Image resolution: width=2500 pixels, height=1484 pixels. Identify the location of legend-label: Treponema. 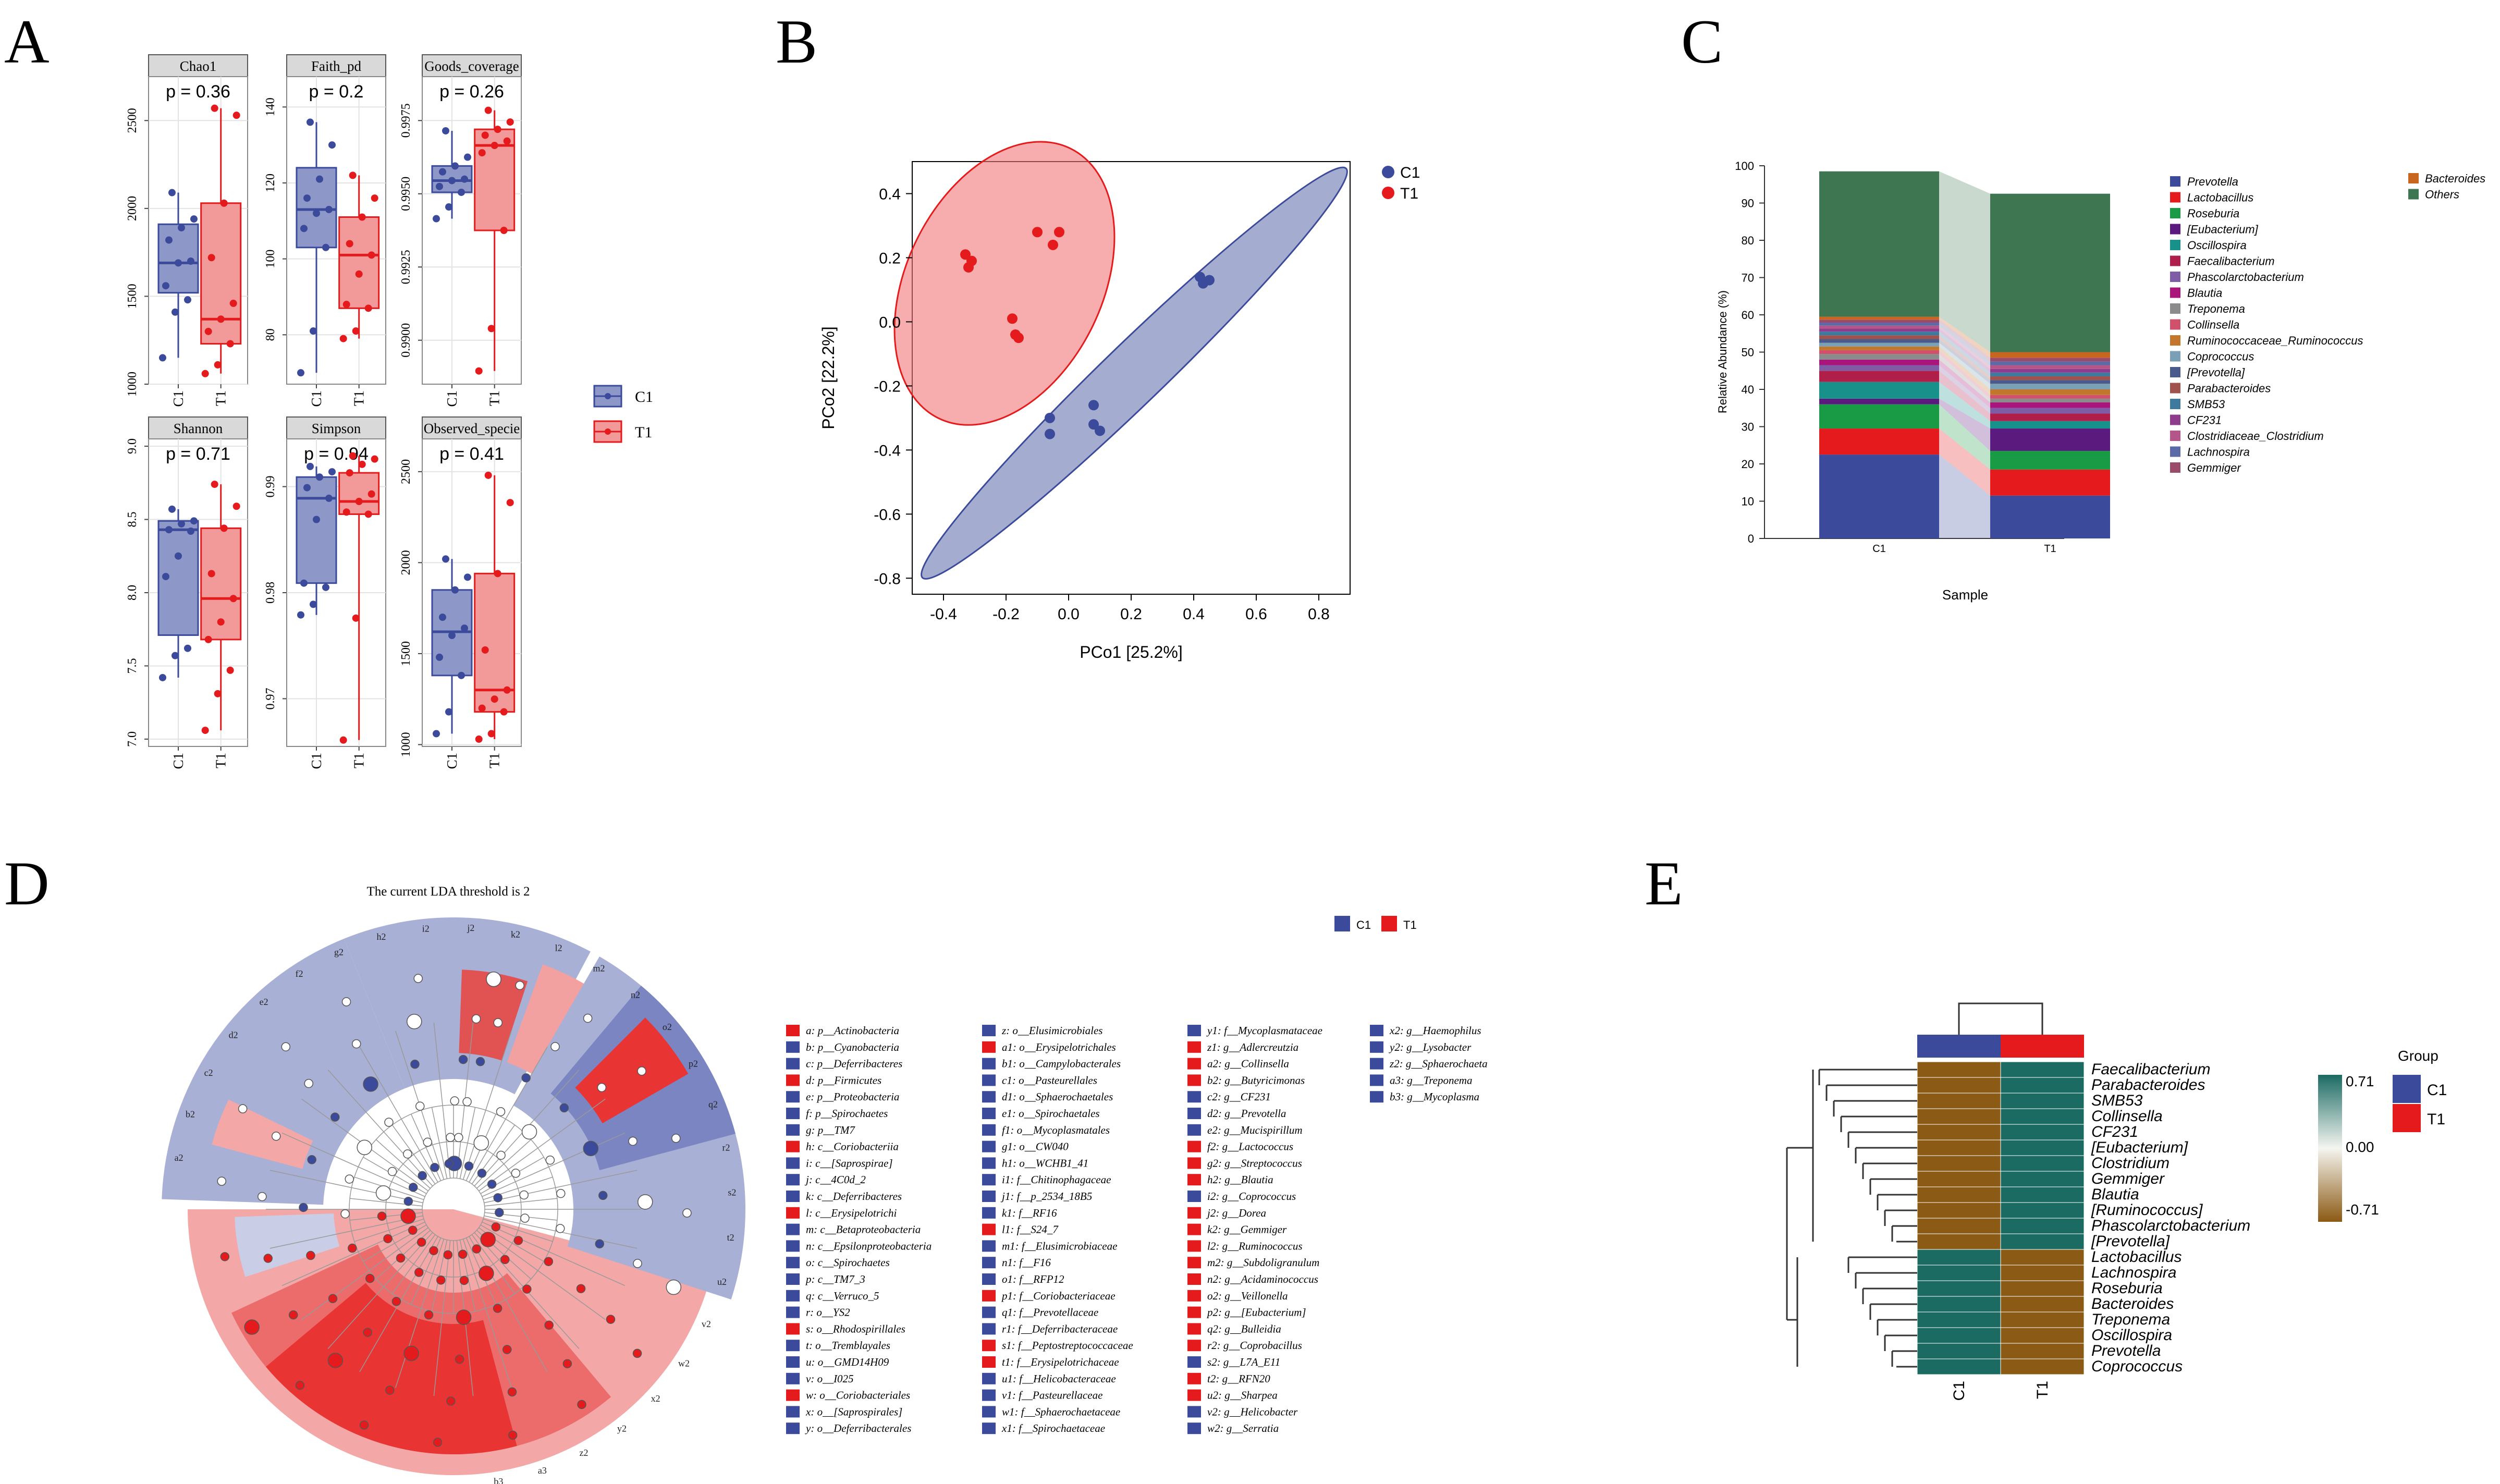
(2216, 308).